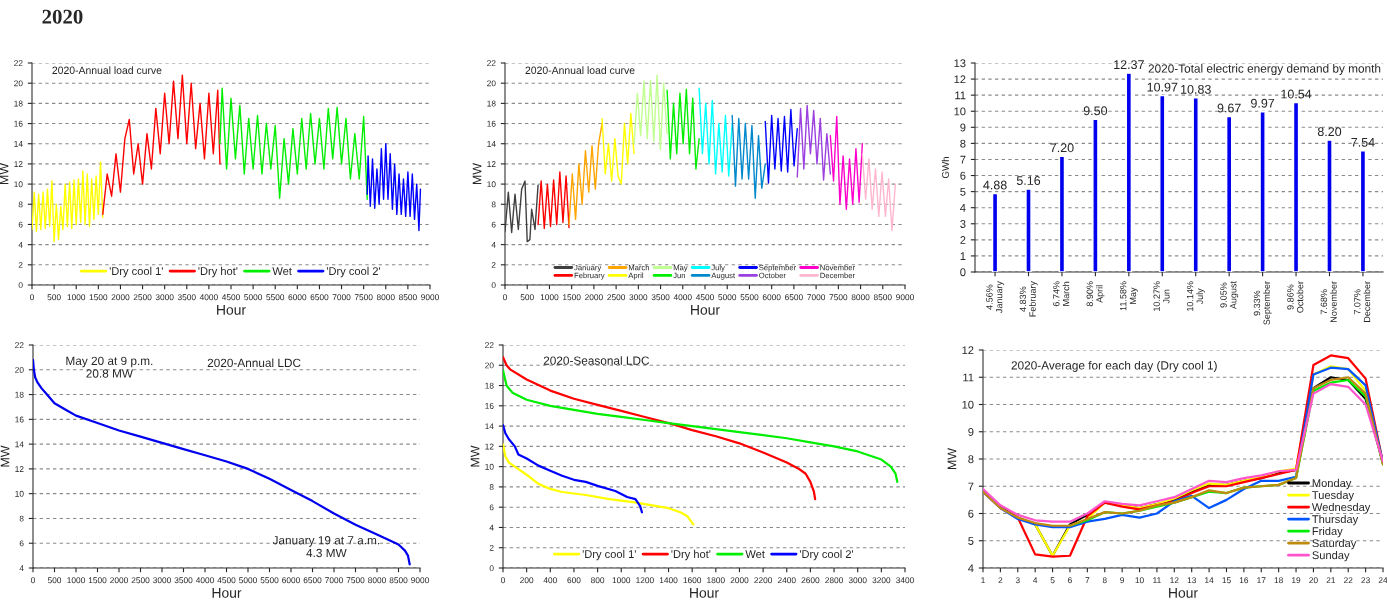  Describe the element at coordinates (493, 224) in the screenshot. I see `y-tick-label: 6` at that location.